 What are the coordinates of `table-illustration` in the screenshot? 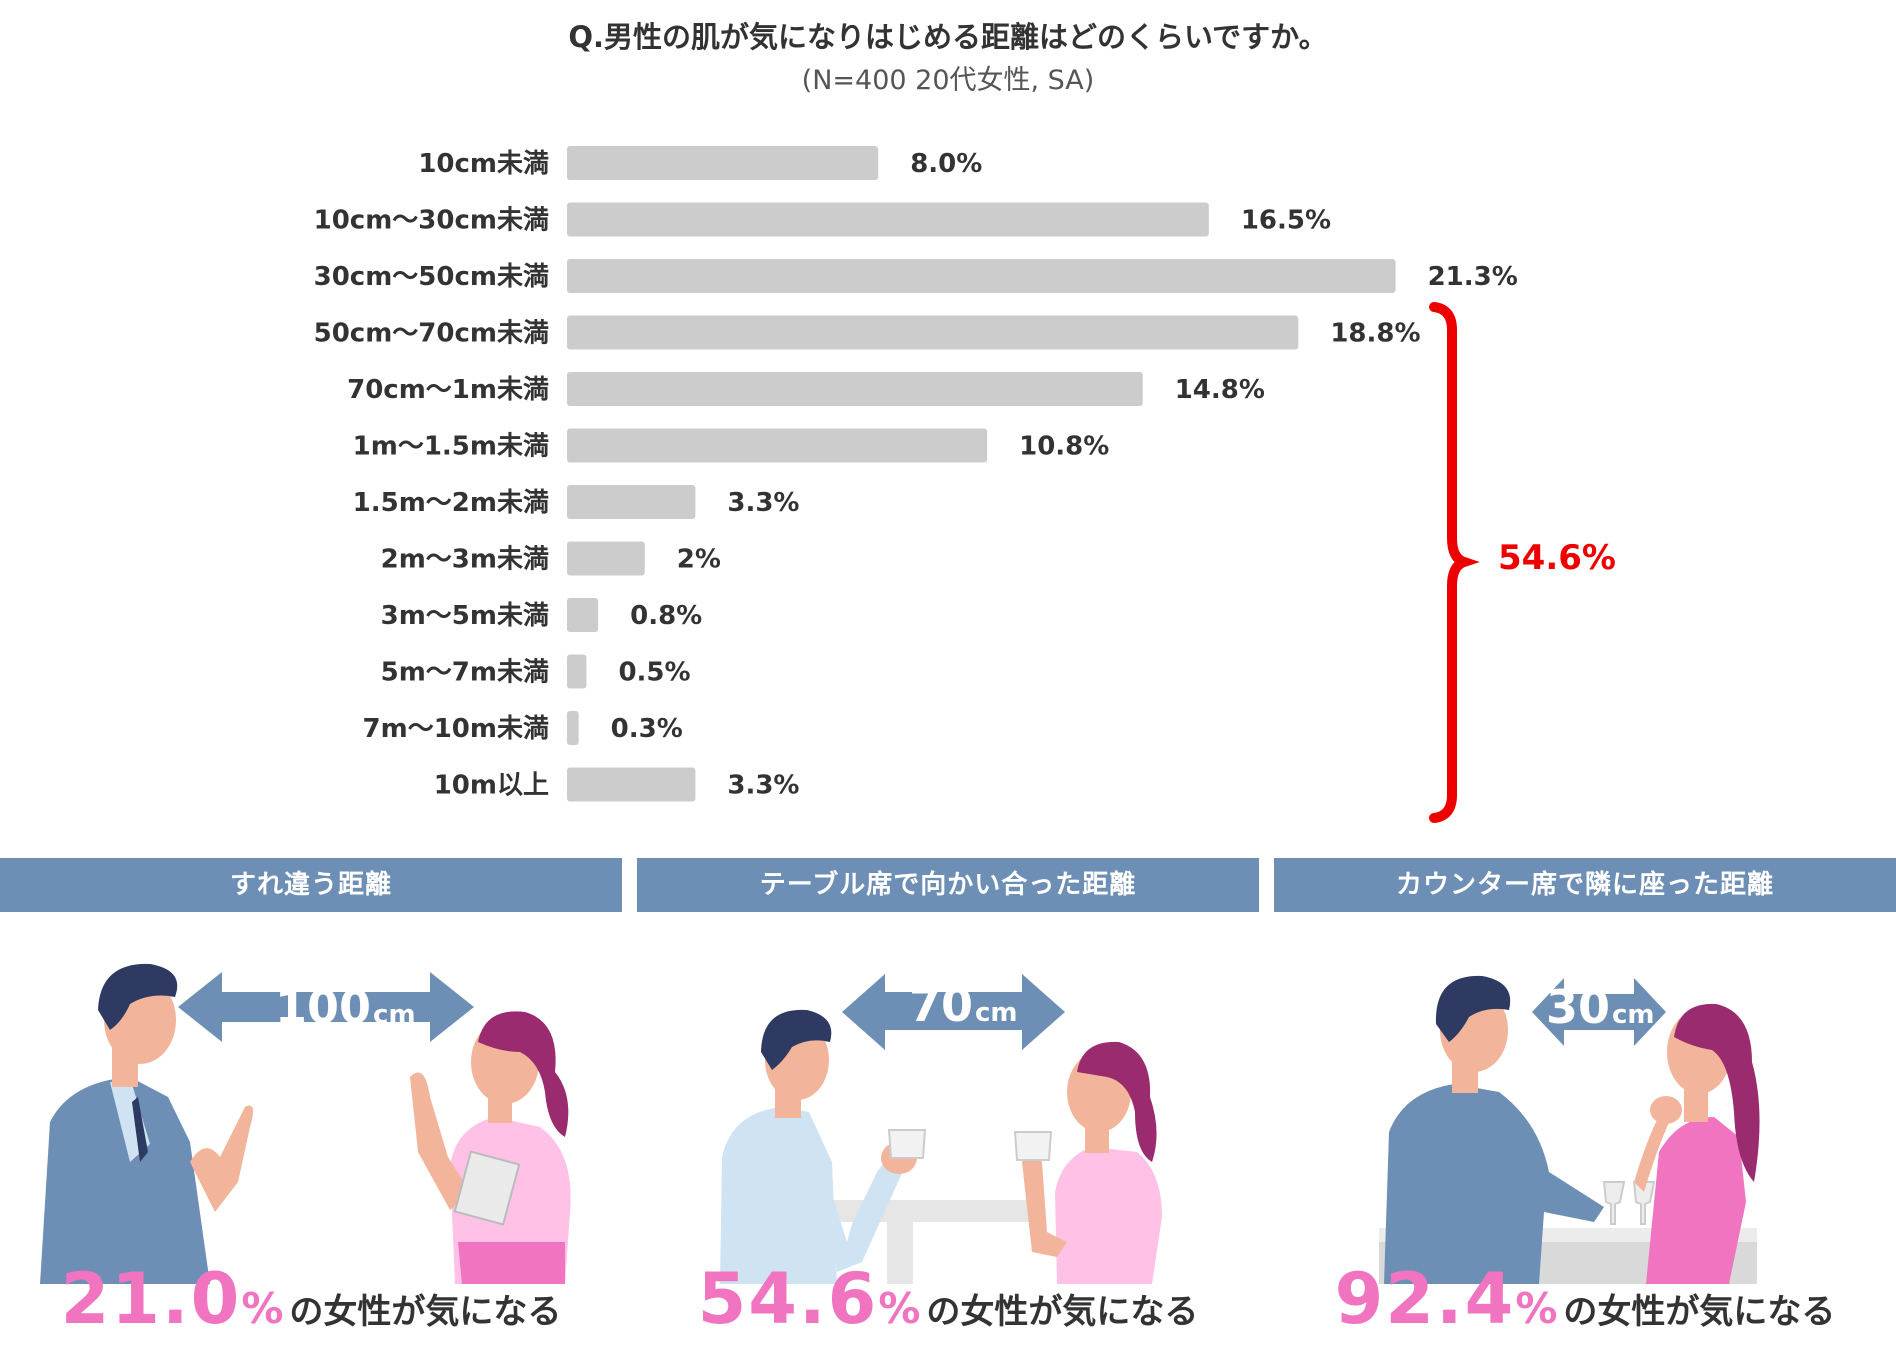 It's located at (941, 1129).